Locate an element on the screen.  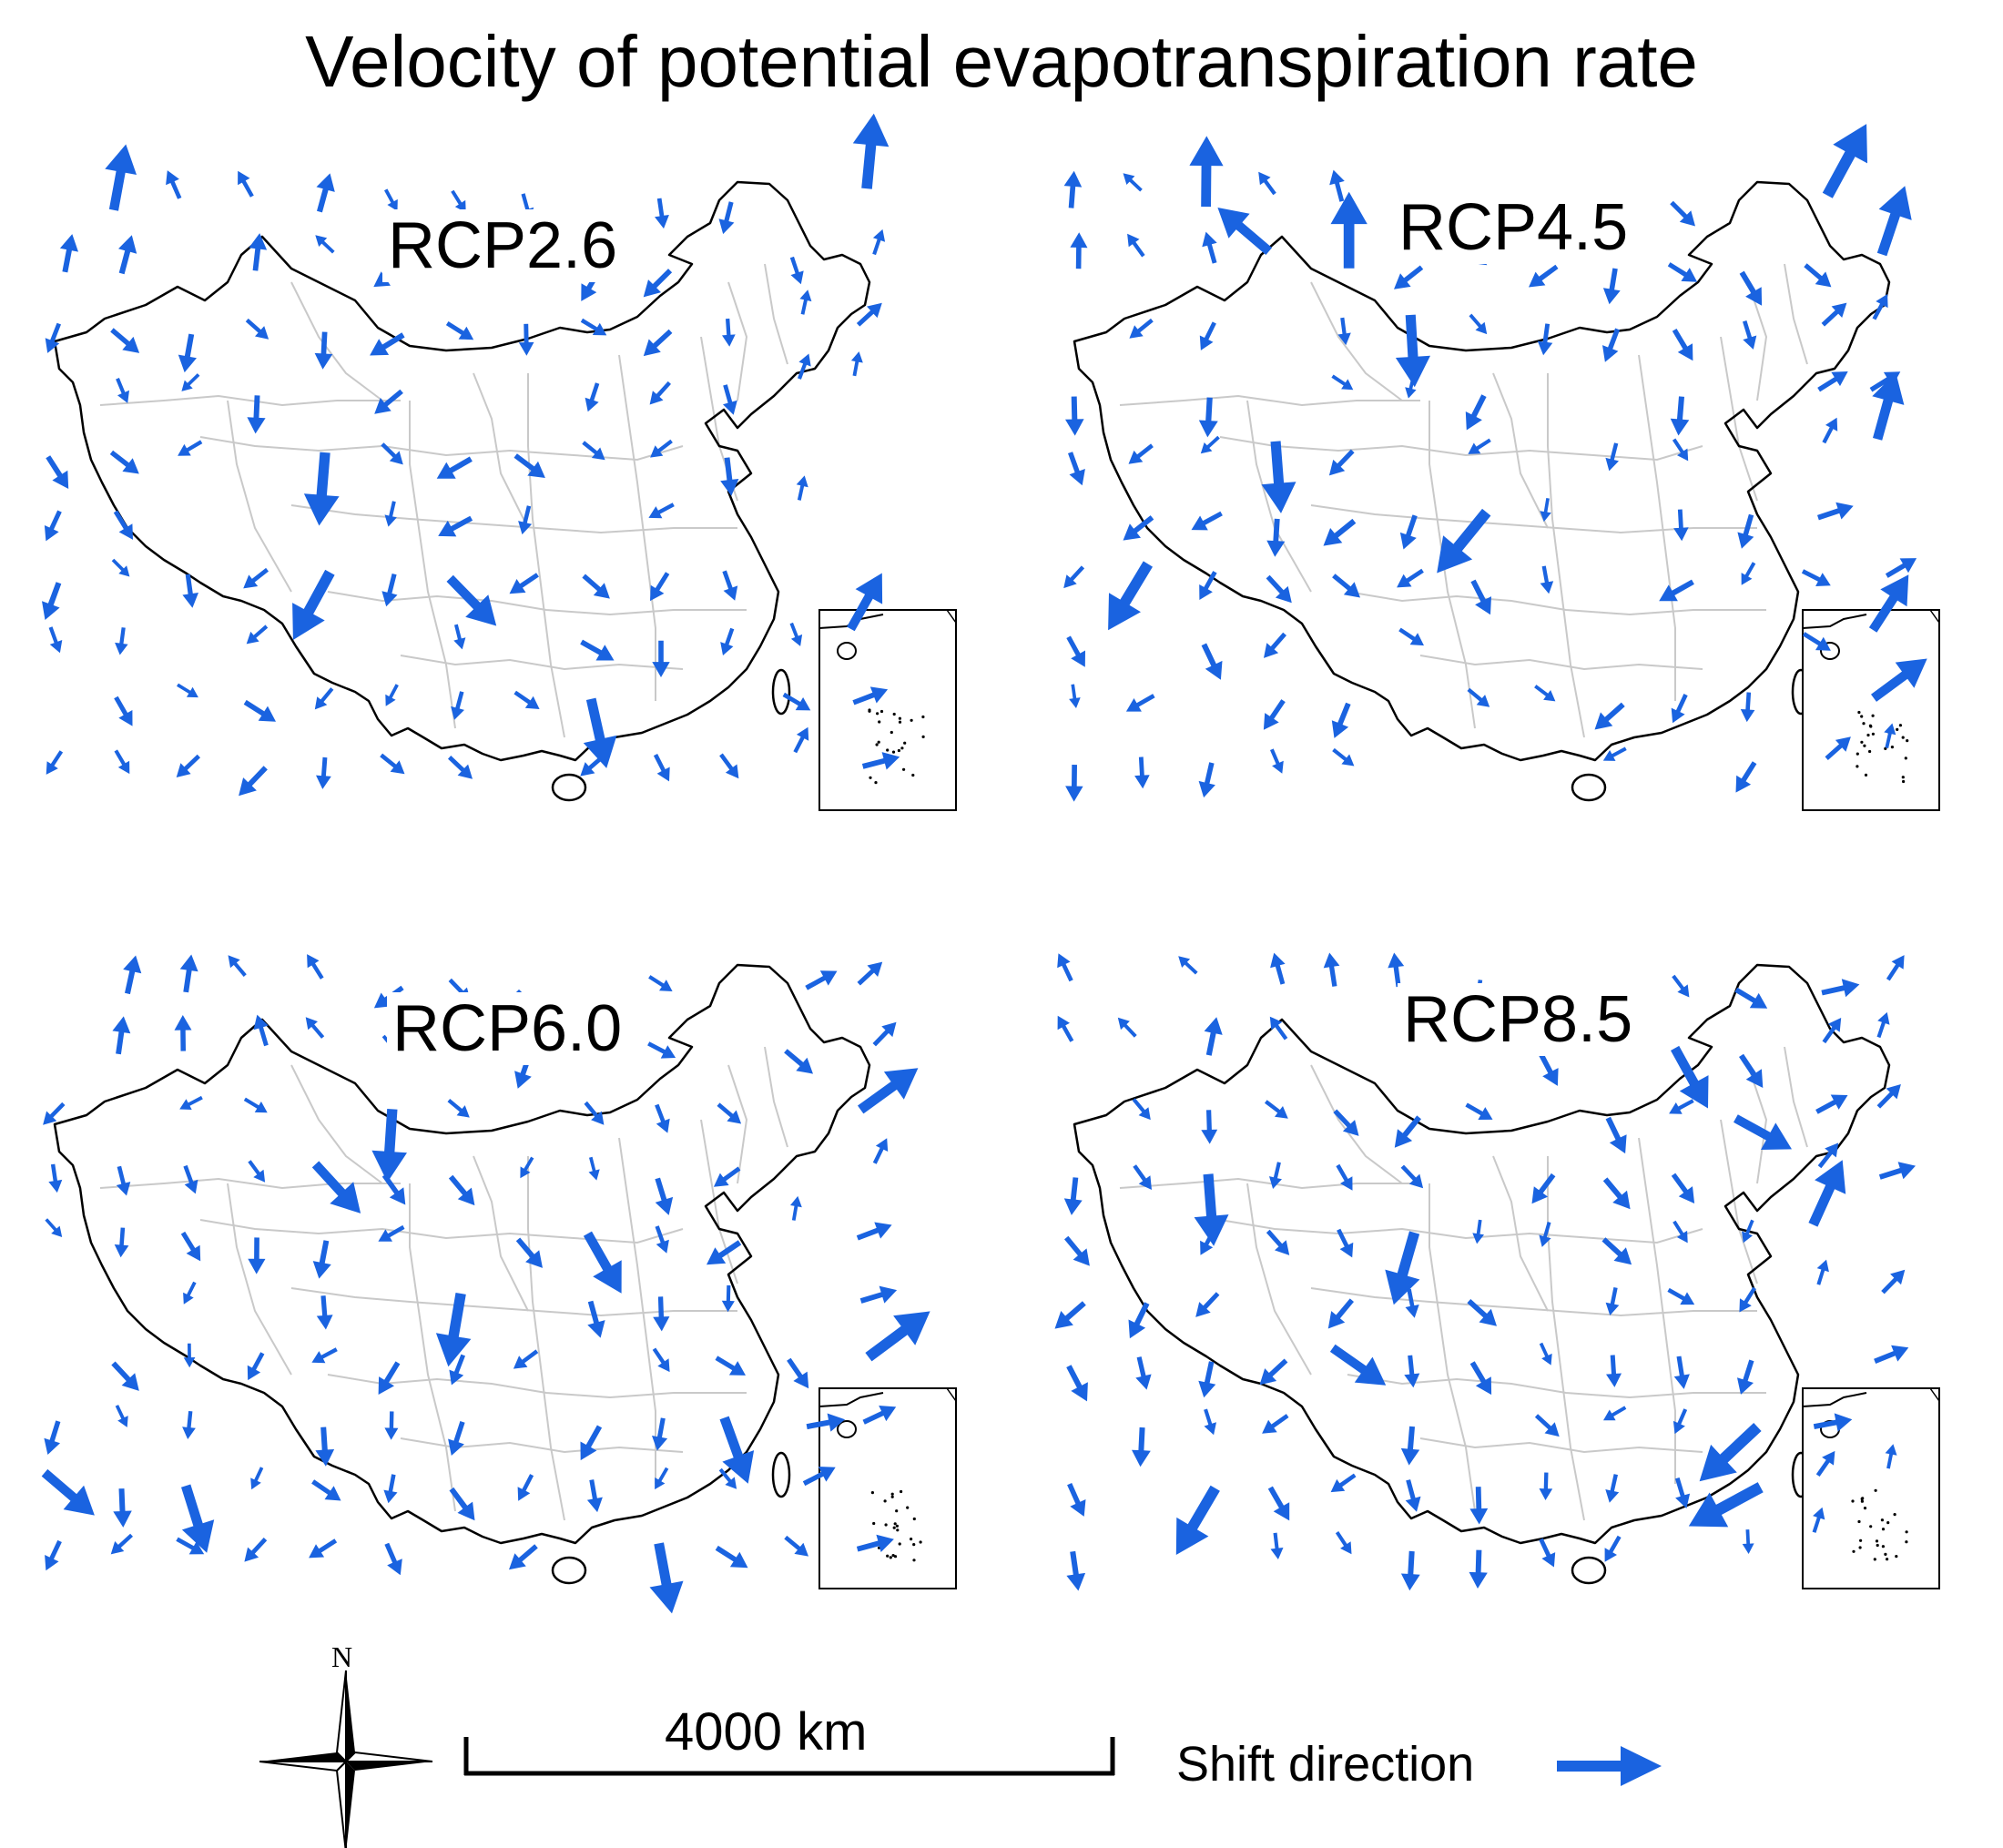
south-china-sea-inset is located at coordinates (887, 1488).